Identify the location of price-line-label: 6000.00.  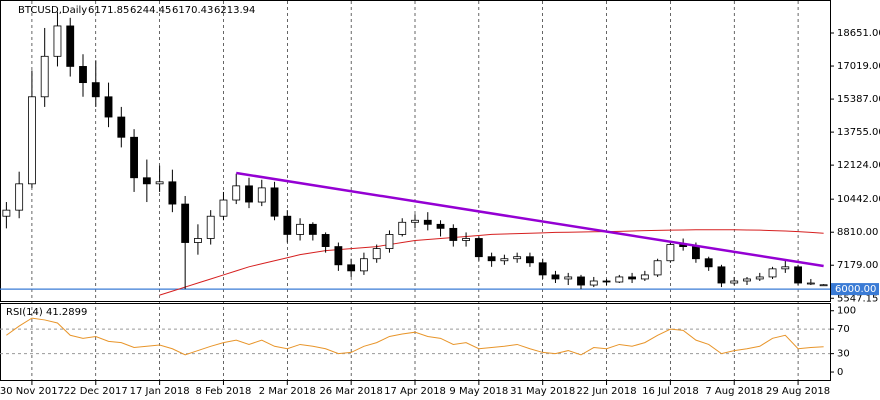
(855, 289).